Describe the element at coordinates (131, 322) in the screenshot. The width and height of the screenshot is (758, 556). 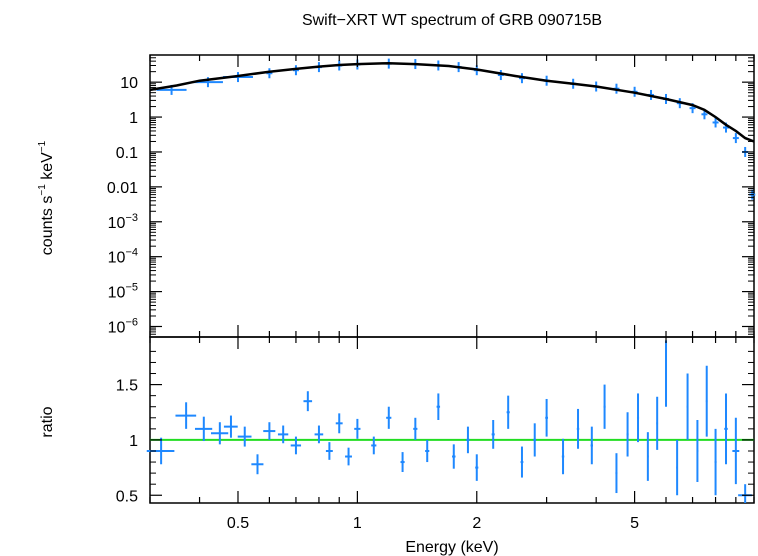
I see `y-tick-label-exponent: −6` at that location.